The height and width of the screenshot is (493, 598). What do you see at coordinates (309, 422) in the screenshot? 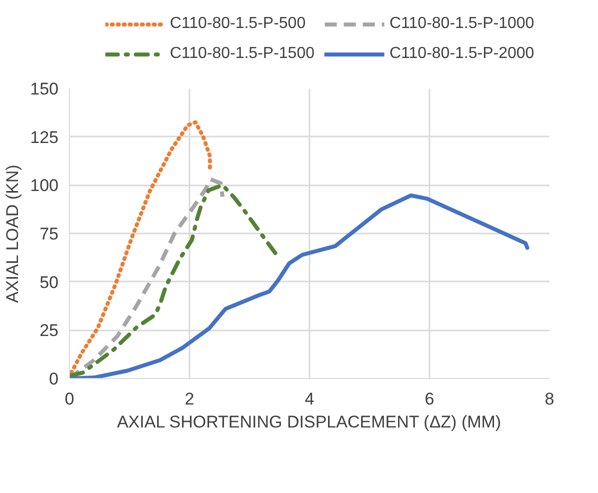
I see `x-axis-title: AXIAL SHORTENING DISPLACEMENT (ΔZ) (MM)` at bounding box center [309, 422].